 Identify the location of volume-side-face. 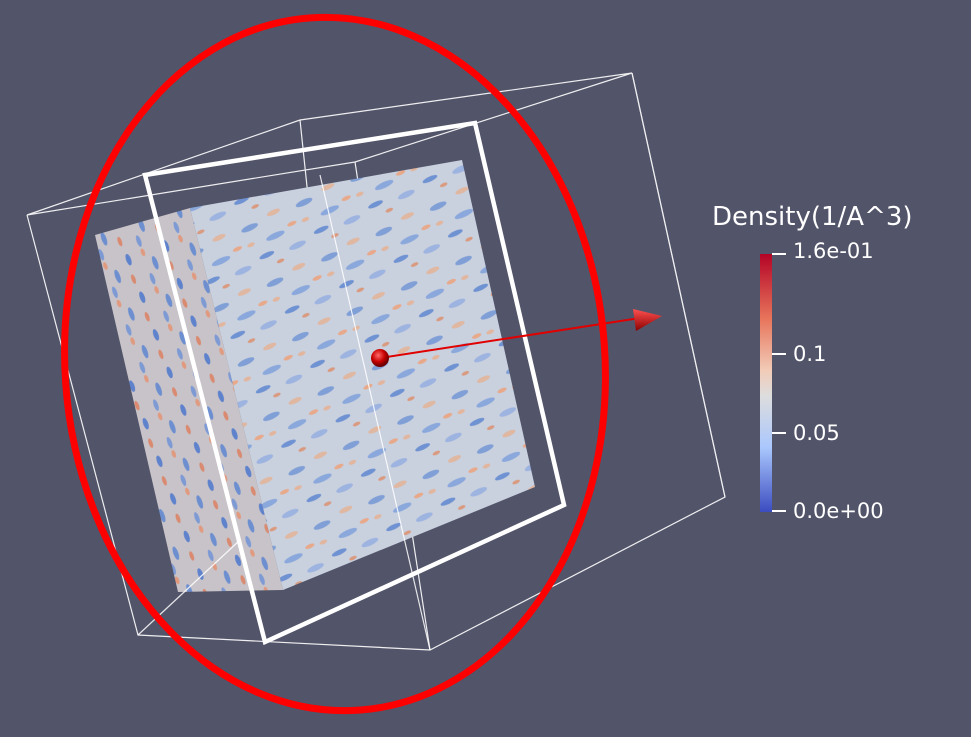
(189, 400).